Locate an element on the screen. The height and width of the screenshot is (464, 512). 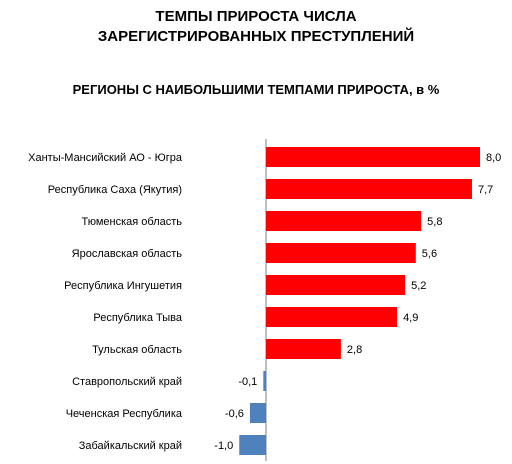
data-label: 5,6 is located at coordinates (429, 254).